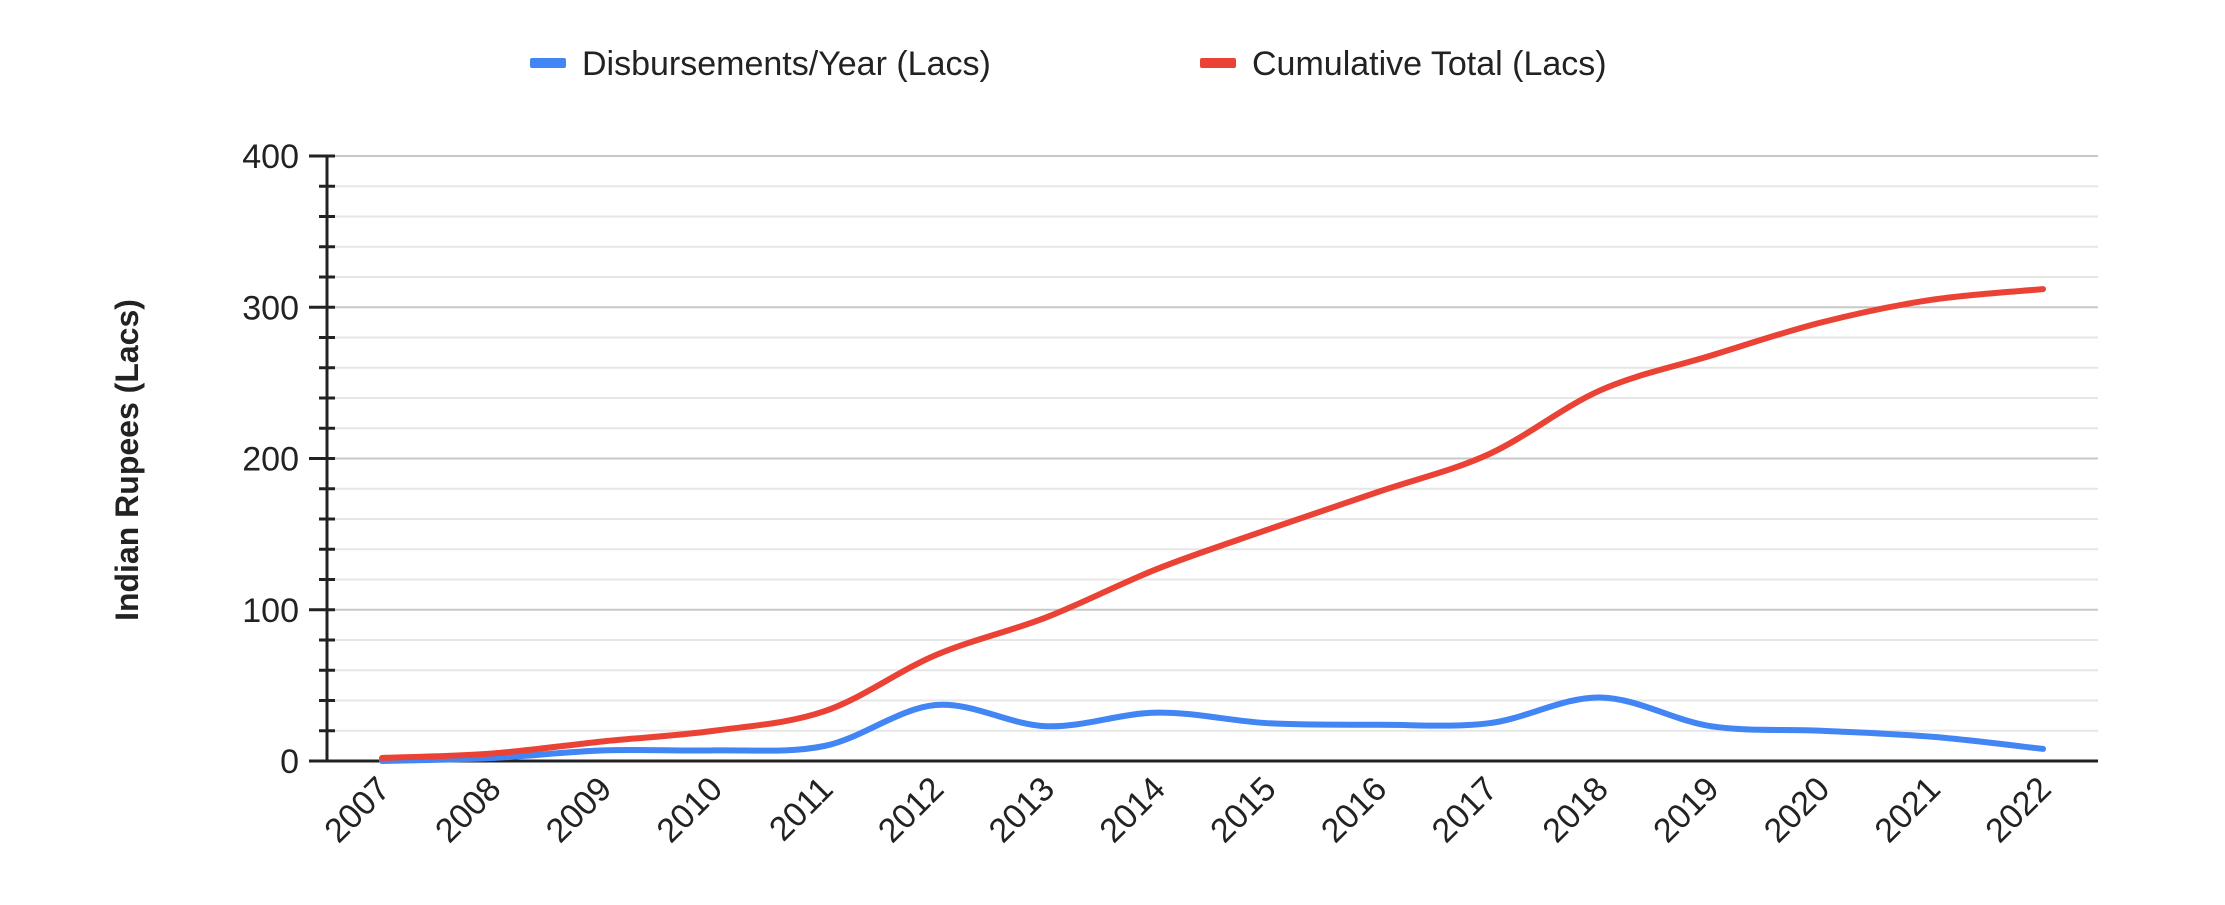 Image resolution: width=2225 pixels, height=905 pixels. Describe the element at coordinates (270, 460) in the screenshot. I see `y-tick-label: 200` at that location.